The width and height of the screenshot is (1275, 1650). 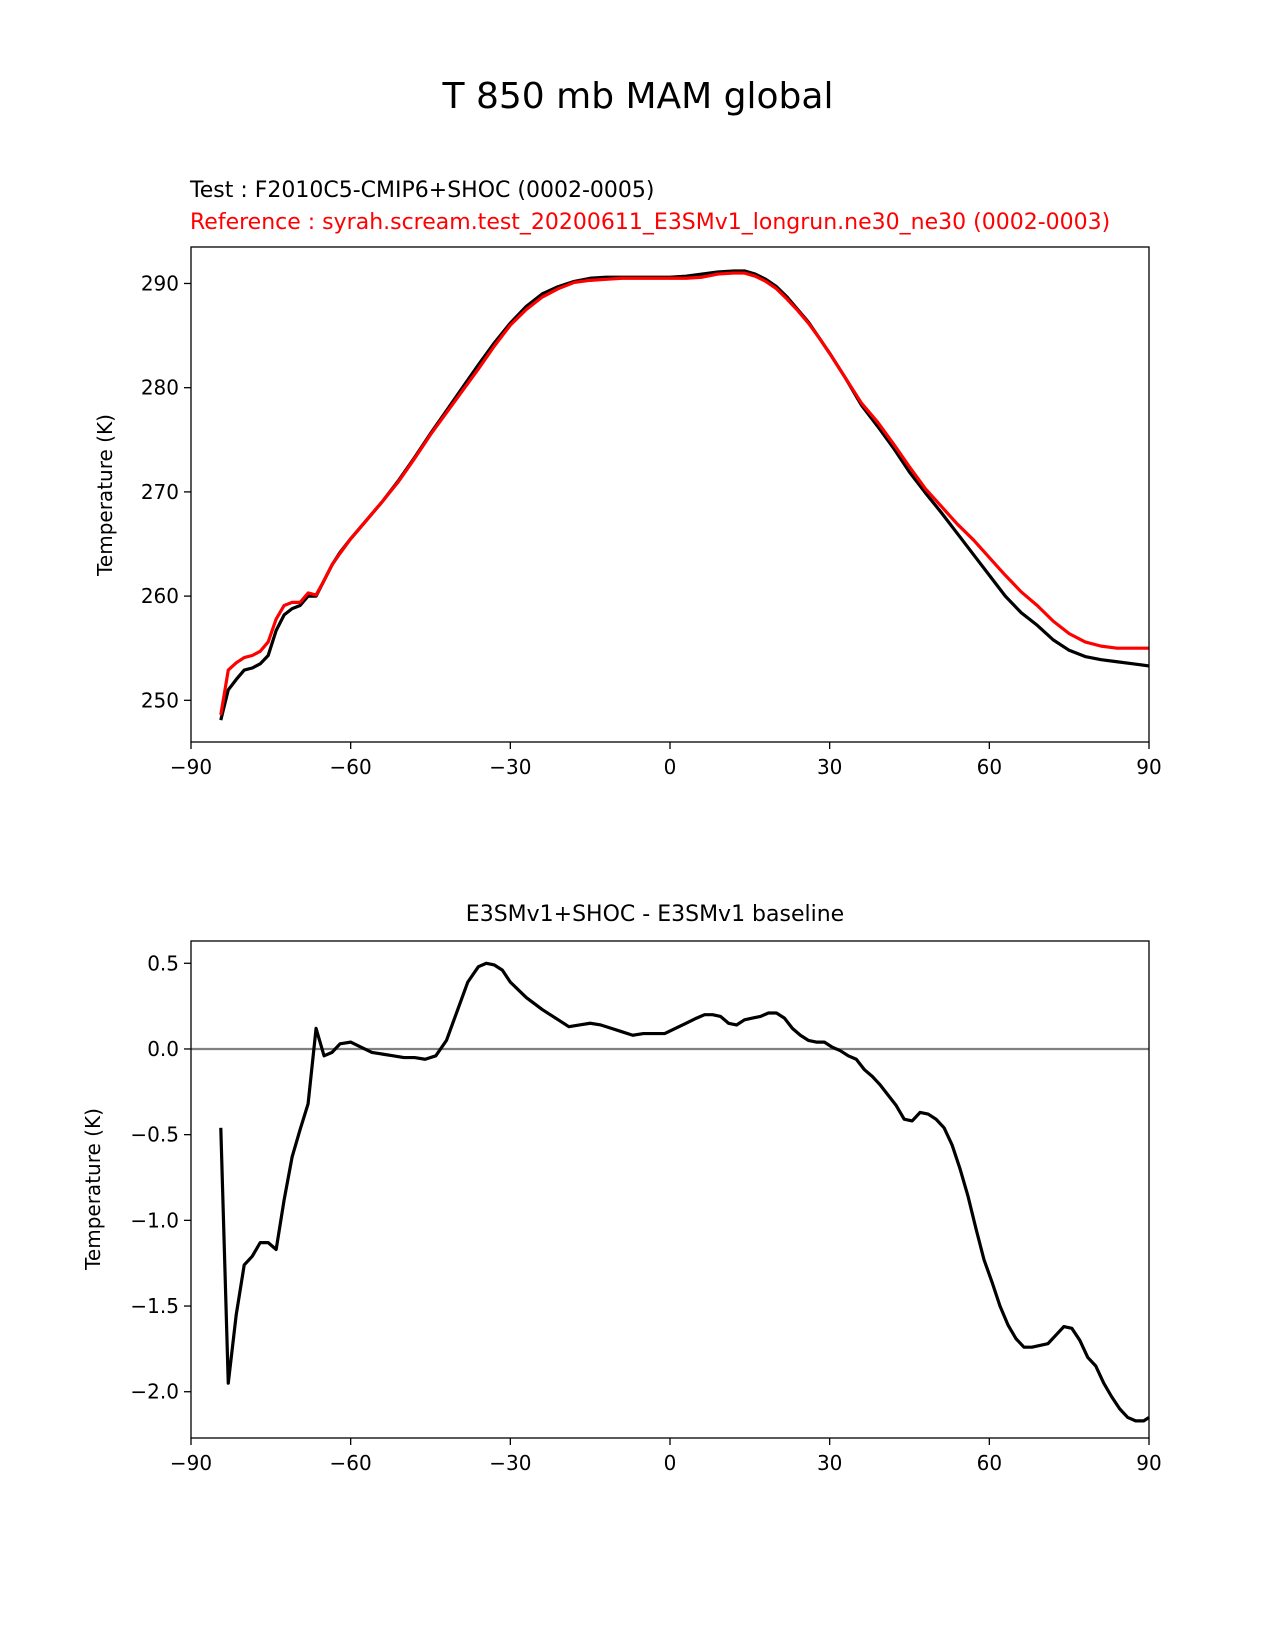 What do you see at coordinates (989, 767) in the screenshot?
I see `top-x-tick-label: 60` at bounding box center [989, 767].